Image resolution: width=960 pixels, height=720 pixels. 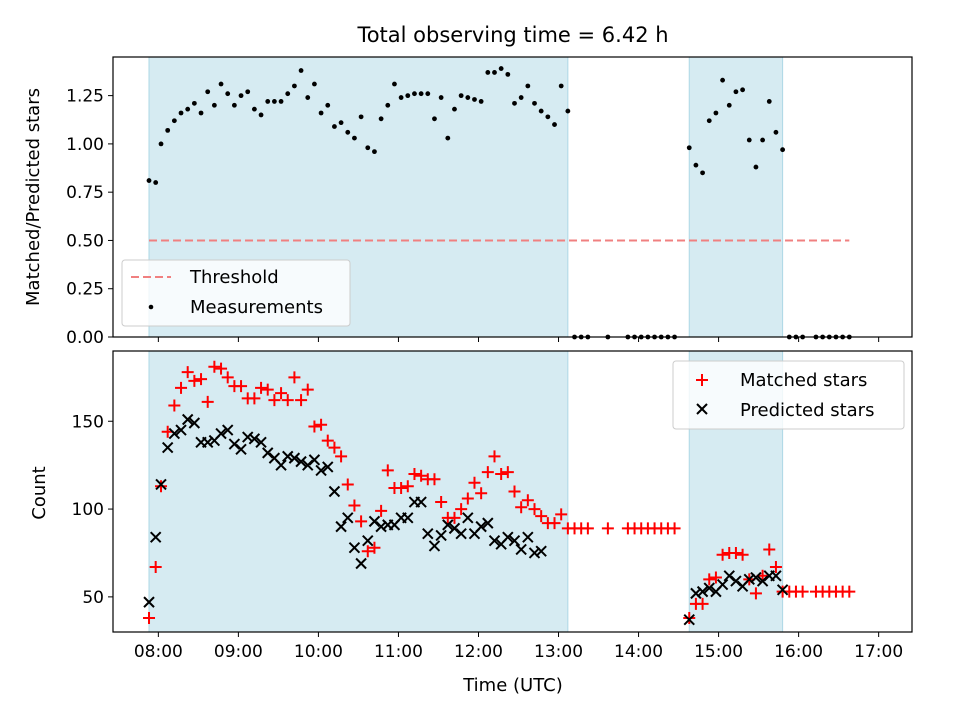 I want to click on x-axis-label: Time (UTC), so click(x=512, y=685).